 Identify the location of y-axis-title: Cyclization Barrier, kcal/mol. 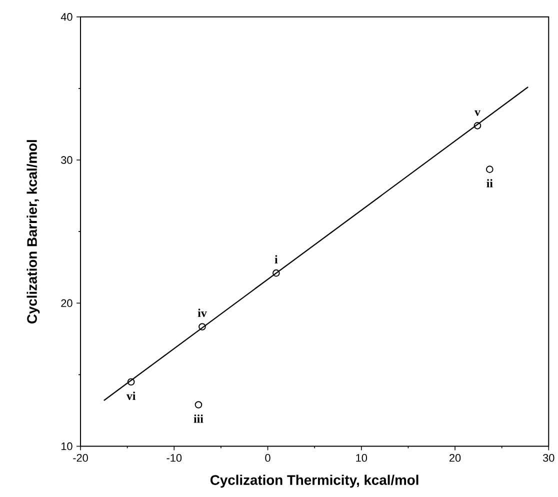
(33, 232).